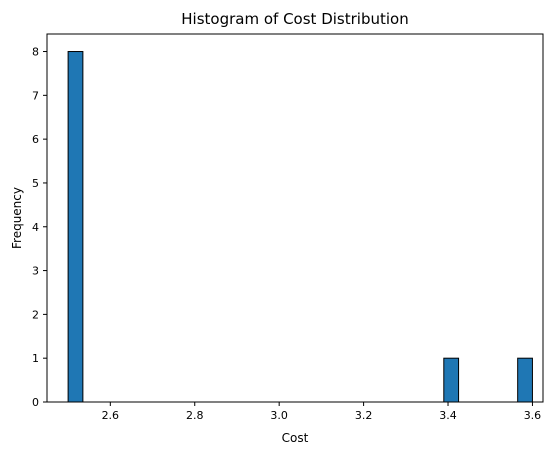  Describe the element at coordinates (35, 95) in the screenshot. I see `y-tick-label: 7` at that location.